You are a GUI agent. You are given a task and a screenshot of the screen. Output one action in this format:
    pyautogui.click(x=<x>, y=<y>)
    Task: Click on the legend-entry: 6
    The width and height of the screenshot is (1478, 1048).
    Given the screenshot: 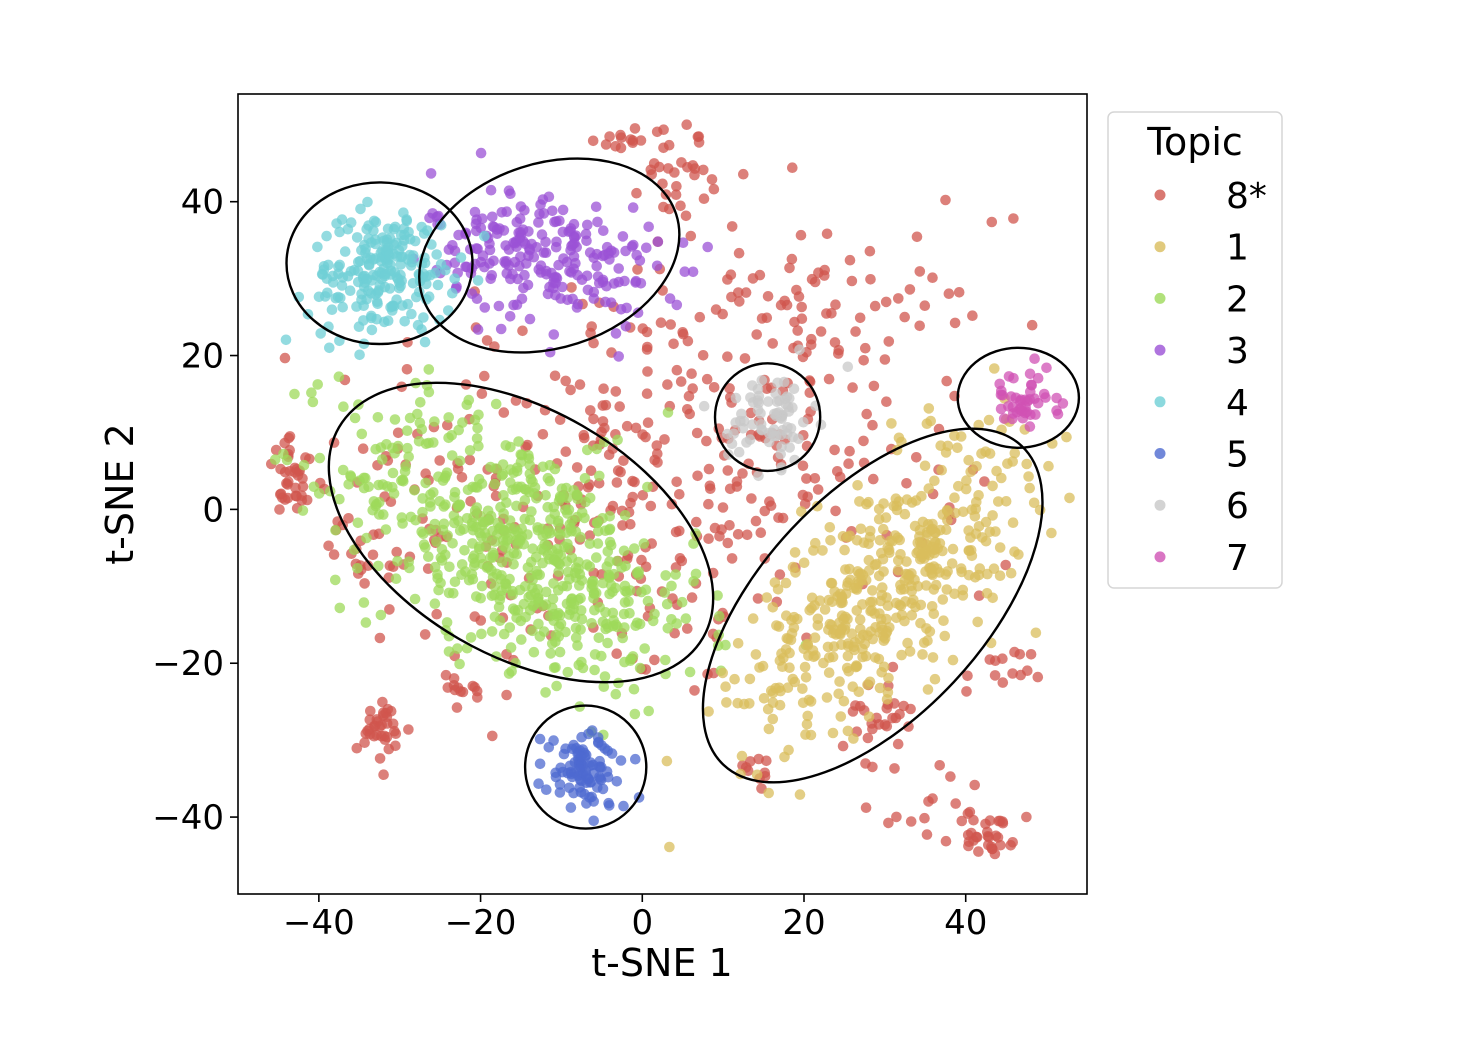 What is the action you would take?
    pyautogui.click(x=1201, y=506)
    